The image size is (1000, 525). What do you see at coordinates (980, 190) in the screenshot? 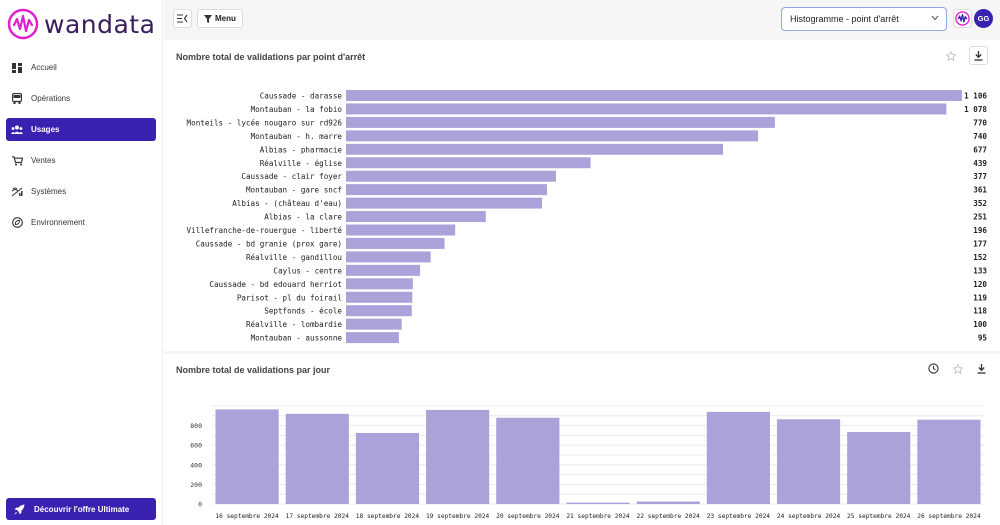
I see `data-label: 361` at bounding box center [980, 190].